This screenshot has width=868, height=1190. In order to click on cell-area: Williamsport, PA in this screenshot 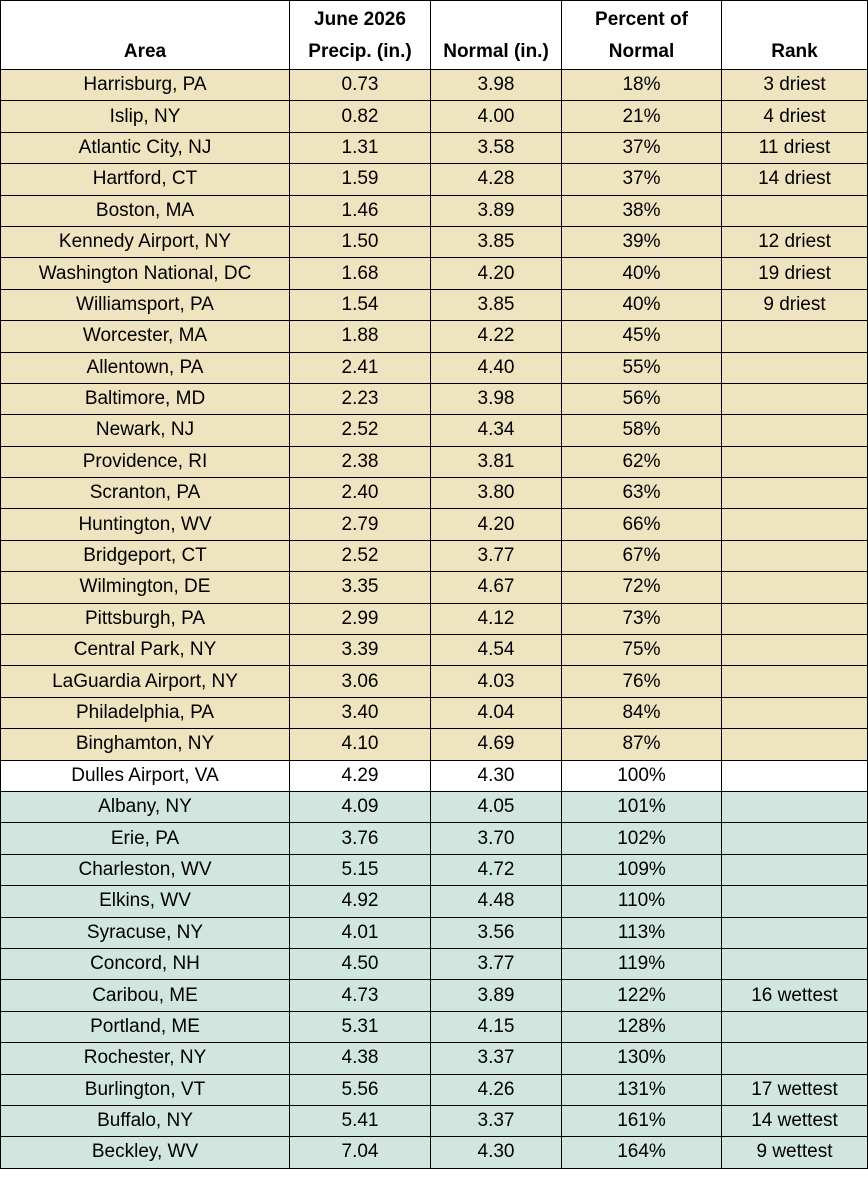, I will do `click(145, 305)`.